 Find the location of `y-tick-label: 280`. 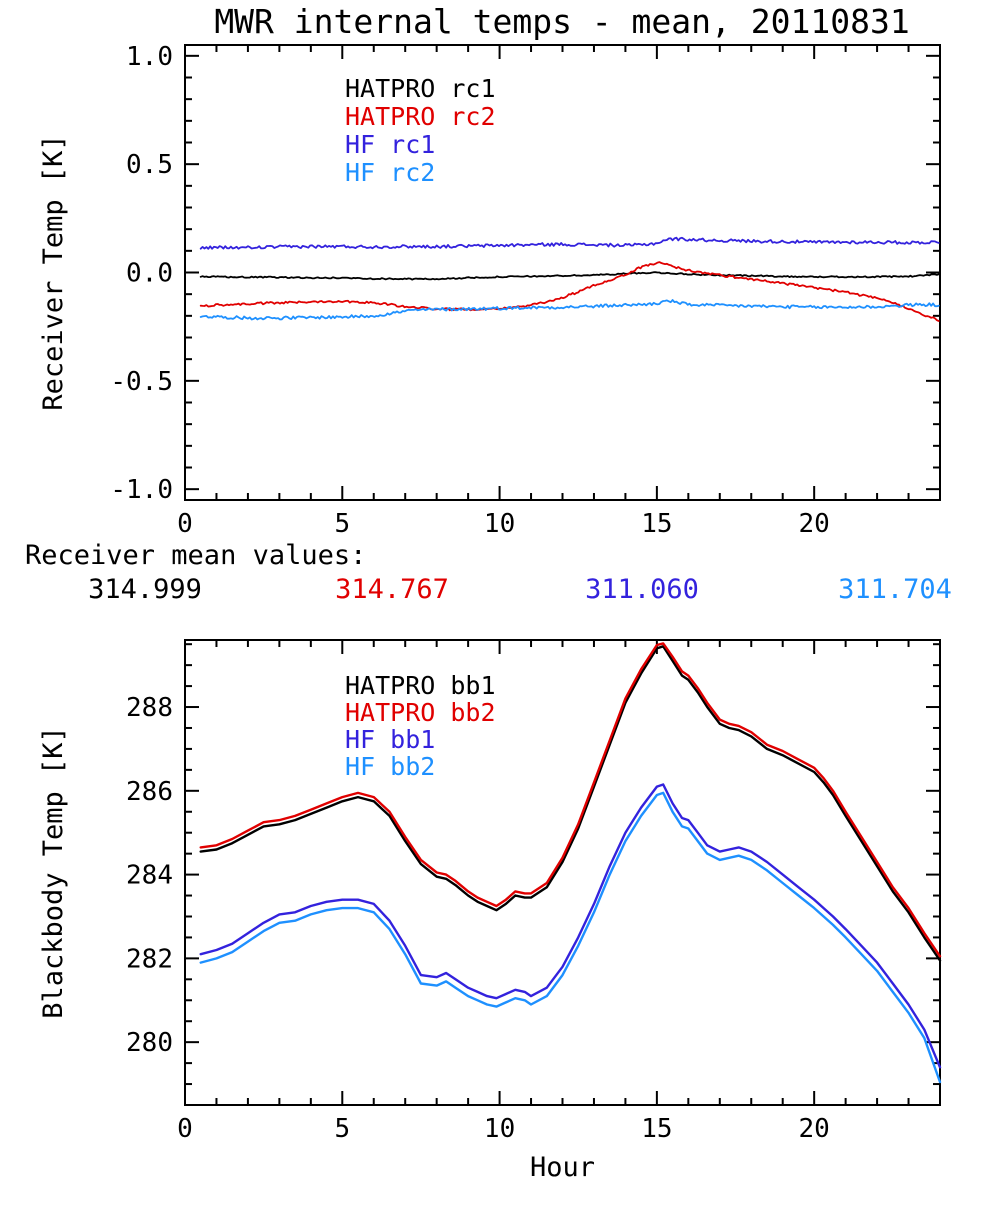

y-tick-label: 280 is located at coordinates (149, 1043).